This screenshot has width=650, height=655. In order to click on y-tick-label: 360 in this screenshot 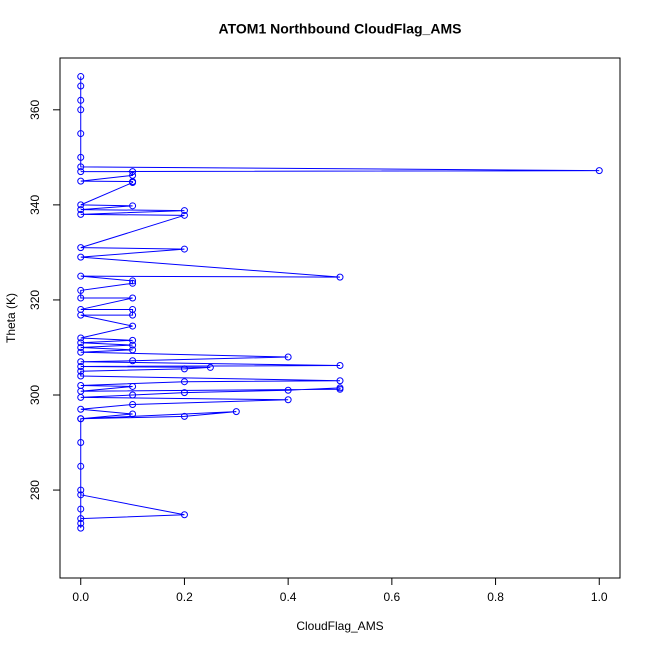, I will do `click(35, 109)`.